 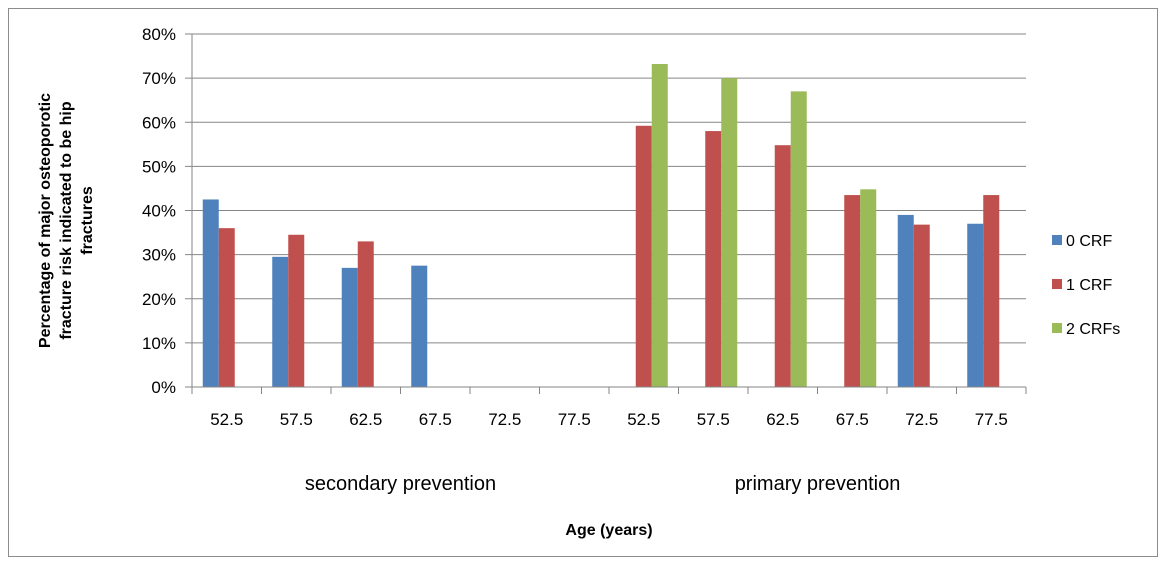 I want to click on y-tick-label: 20%, so click(x=159, y=299).